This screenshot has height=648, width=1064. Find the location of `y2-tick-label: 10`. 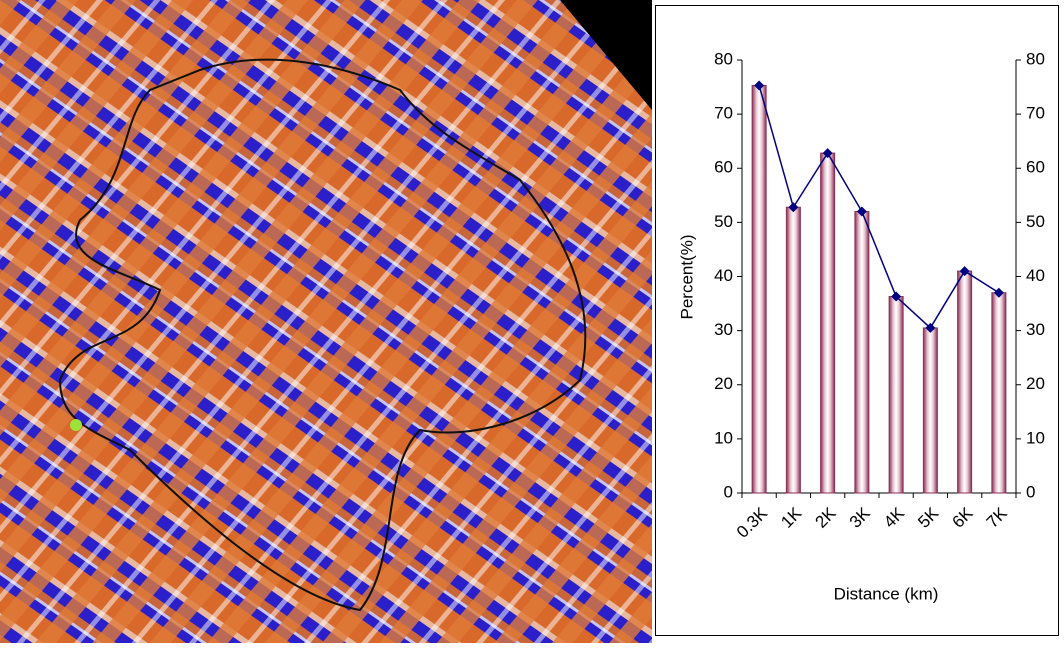

y2-tick-label: 10 is located at coordinates (1035, 437).